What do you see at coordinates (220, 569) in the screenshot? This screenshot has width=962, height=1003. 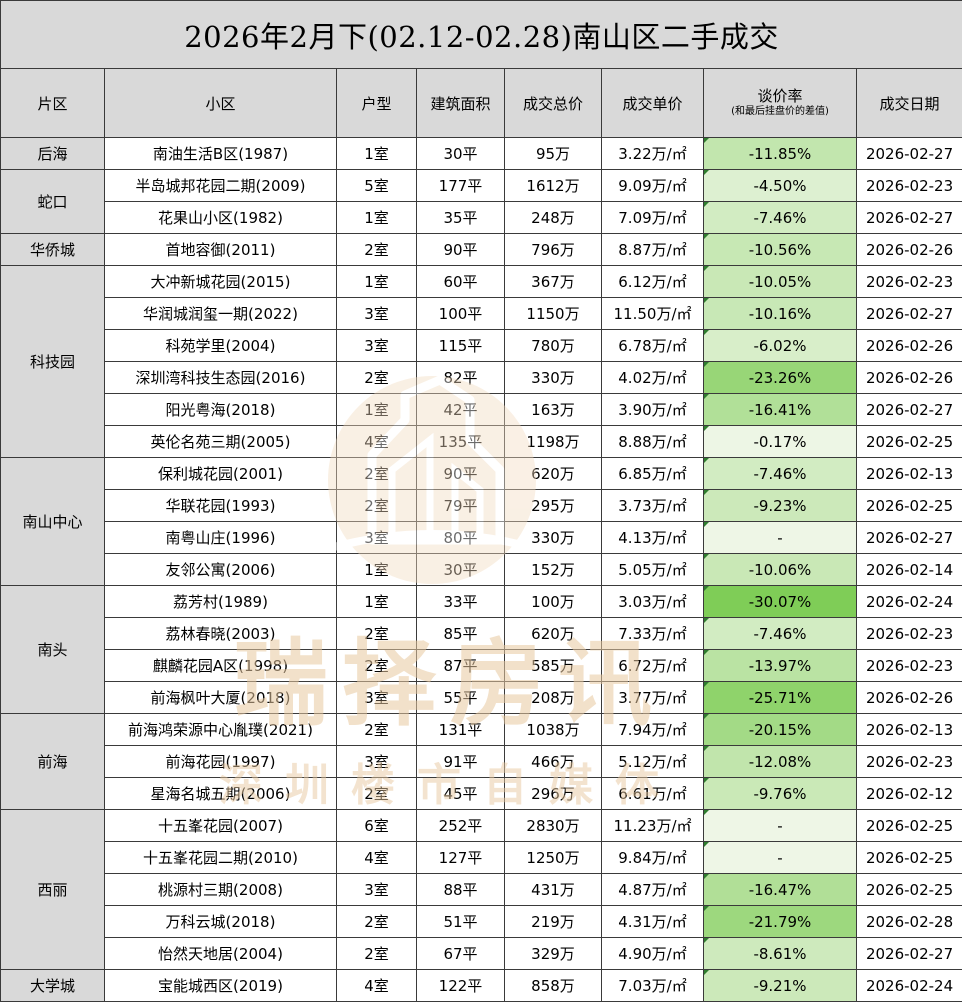 I see `community-cell: 友邻公寓(2006)` at bounding box center [220, 569].